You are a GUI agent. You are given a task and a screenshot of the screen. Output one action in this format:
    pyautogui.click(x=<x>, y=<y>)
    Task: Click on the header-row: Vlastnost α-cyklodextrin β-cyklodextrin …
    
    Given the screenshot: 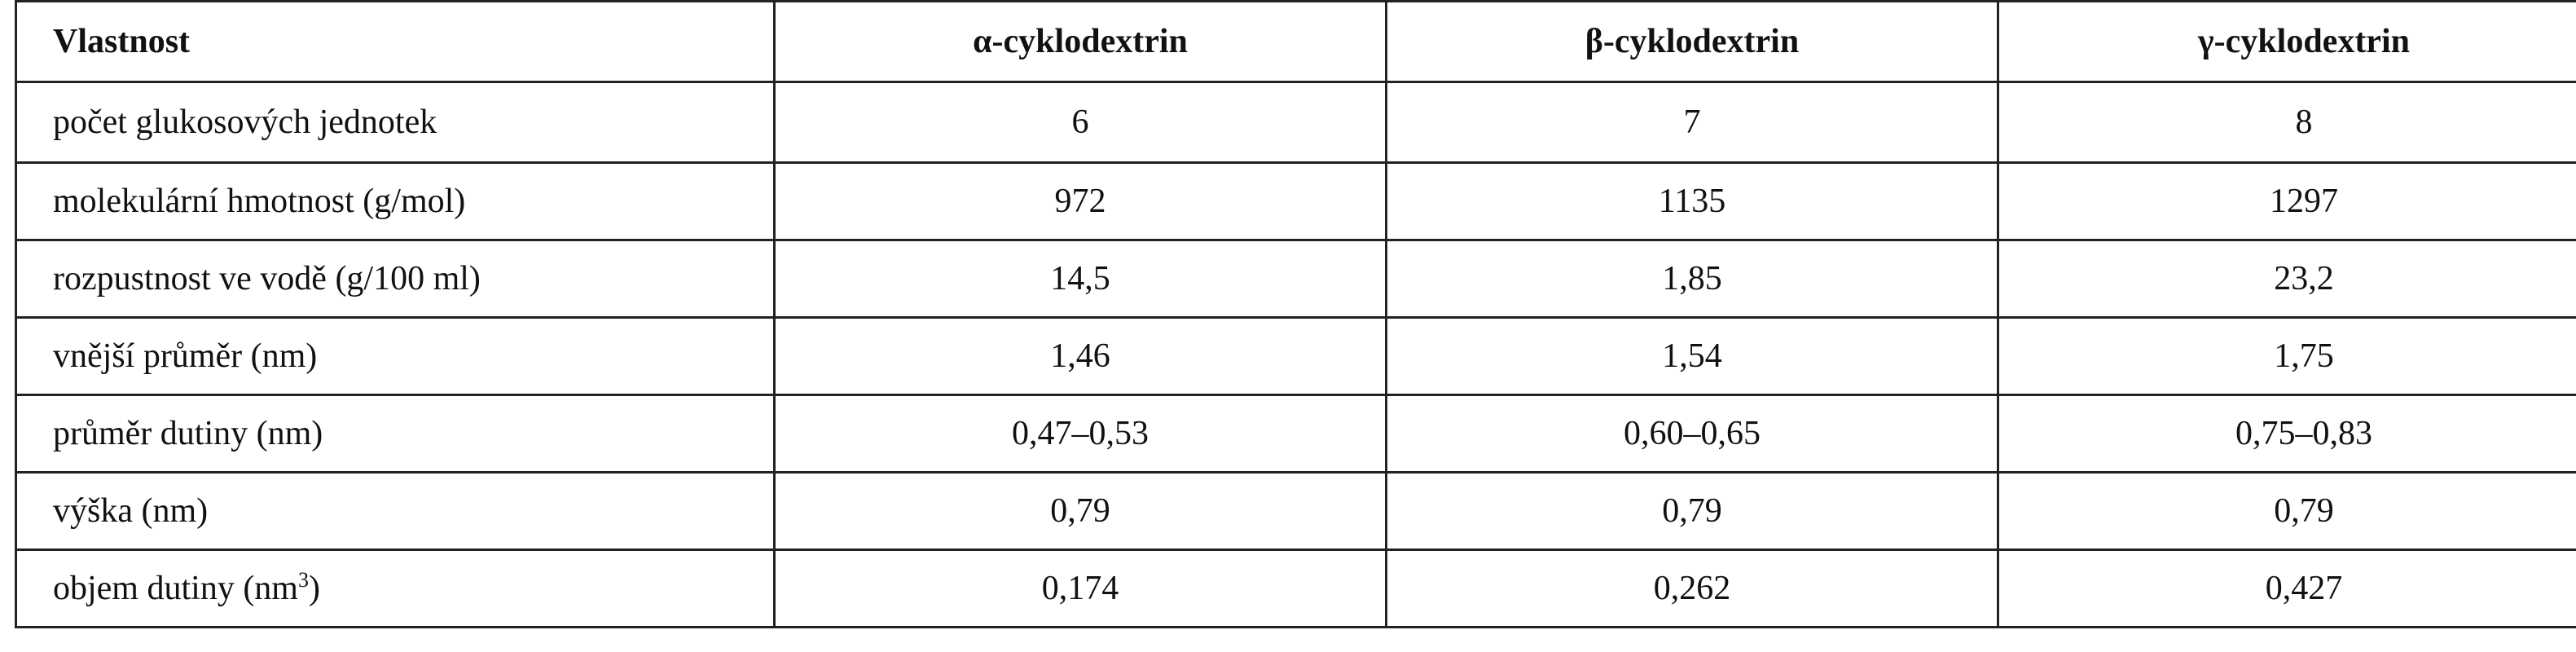 What is the action you would take?
    pyautogui.click(x=1295, y=41)
    